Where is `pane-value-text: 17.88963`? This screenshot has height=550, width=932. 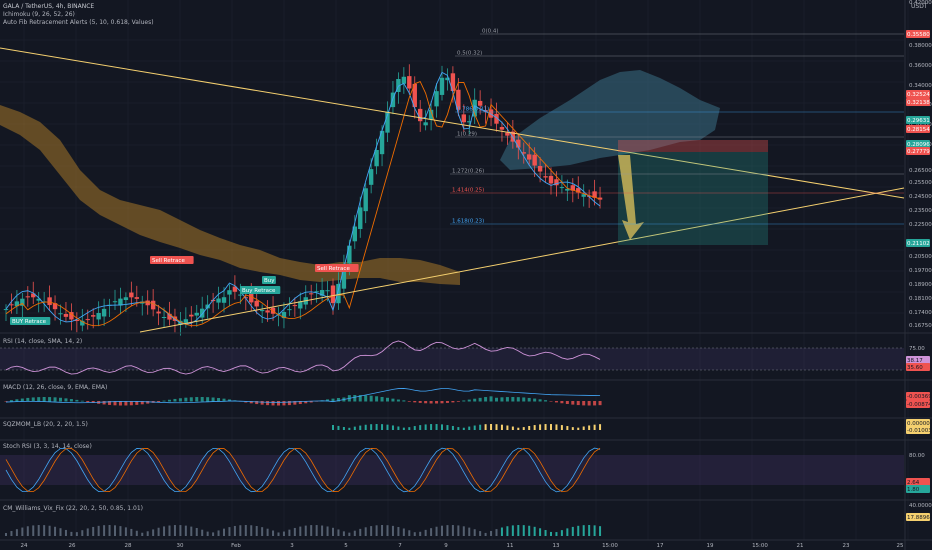
pane-value-text: 17.88963 is located at coordinates (919, 518).